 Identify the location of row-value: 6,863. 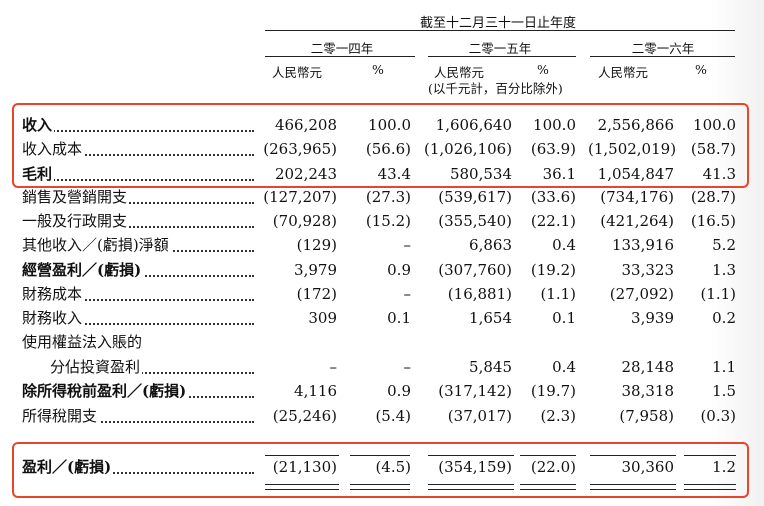
(490, 245).